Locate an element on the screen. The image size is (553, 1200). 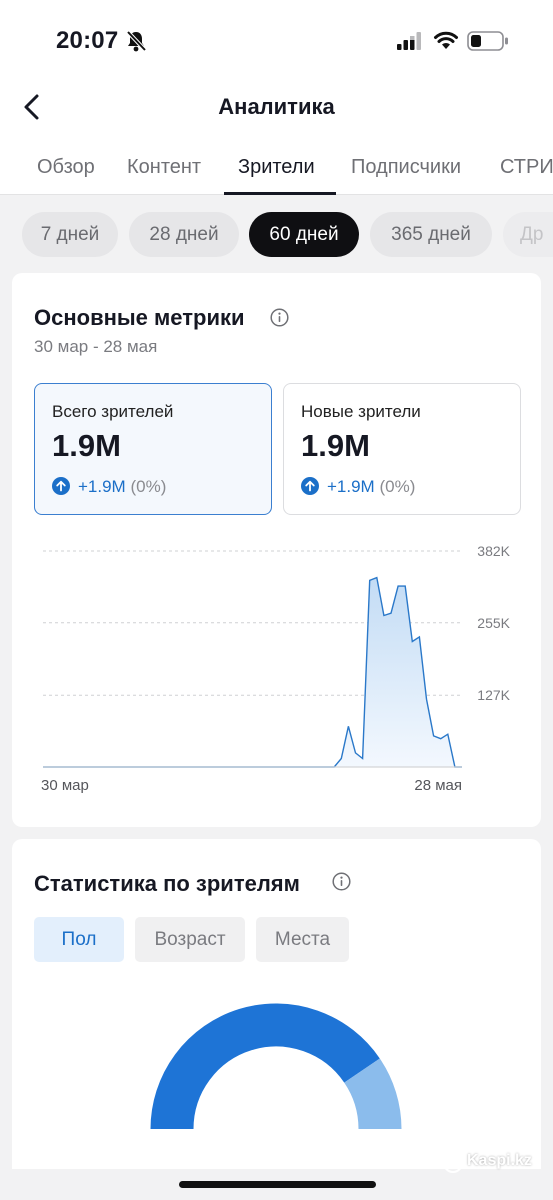
tab-bar: Обзор Контент Зрители Подписчики СТРИ is located at coordinates (276, 172).